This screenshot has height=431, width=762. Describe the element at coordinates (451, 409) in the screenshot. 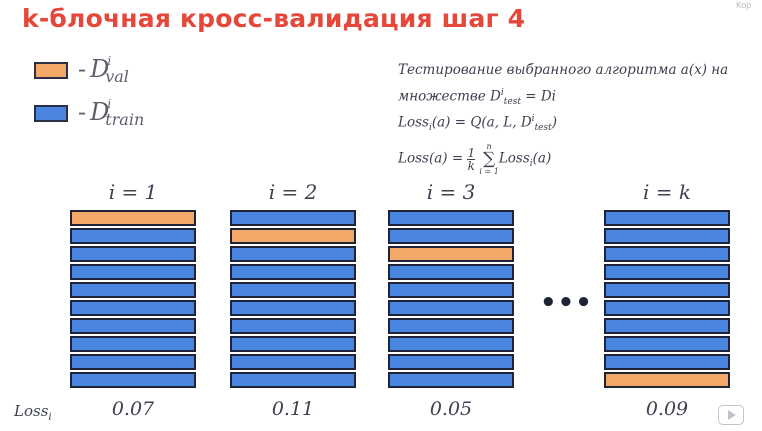

I see `loss-value-3: 0.05` at that location.